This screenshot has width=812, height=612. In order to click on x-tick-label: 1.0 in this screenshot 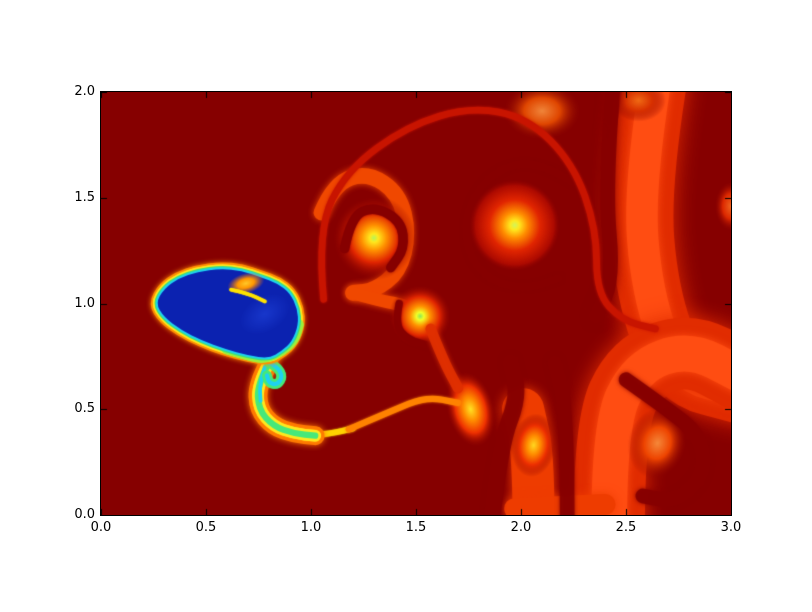, I will do `click(311, 527)`.